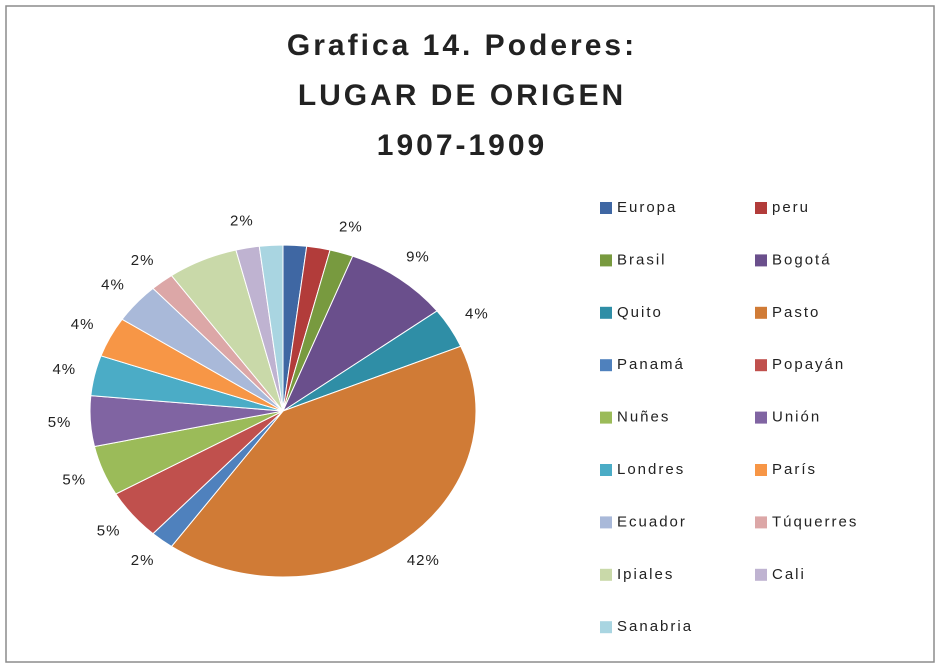  I want to click on legend-label: Sanabria, so click(655, 626).